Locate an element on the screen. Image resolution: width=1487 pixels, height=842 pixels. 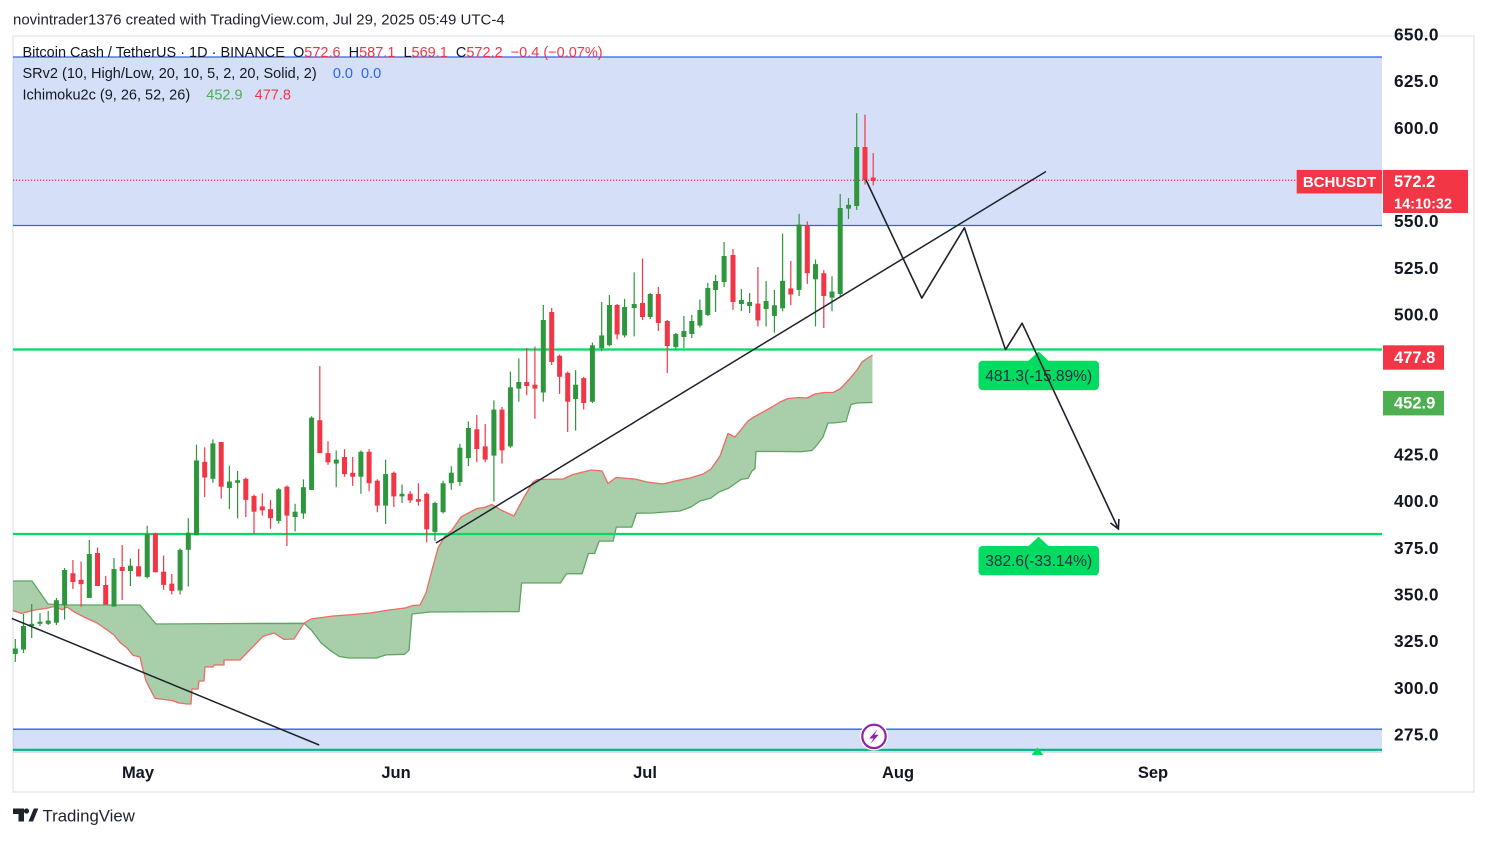
svg-text: 300.0 is located at coordinates (1416, 688).